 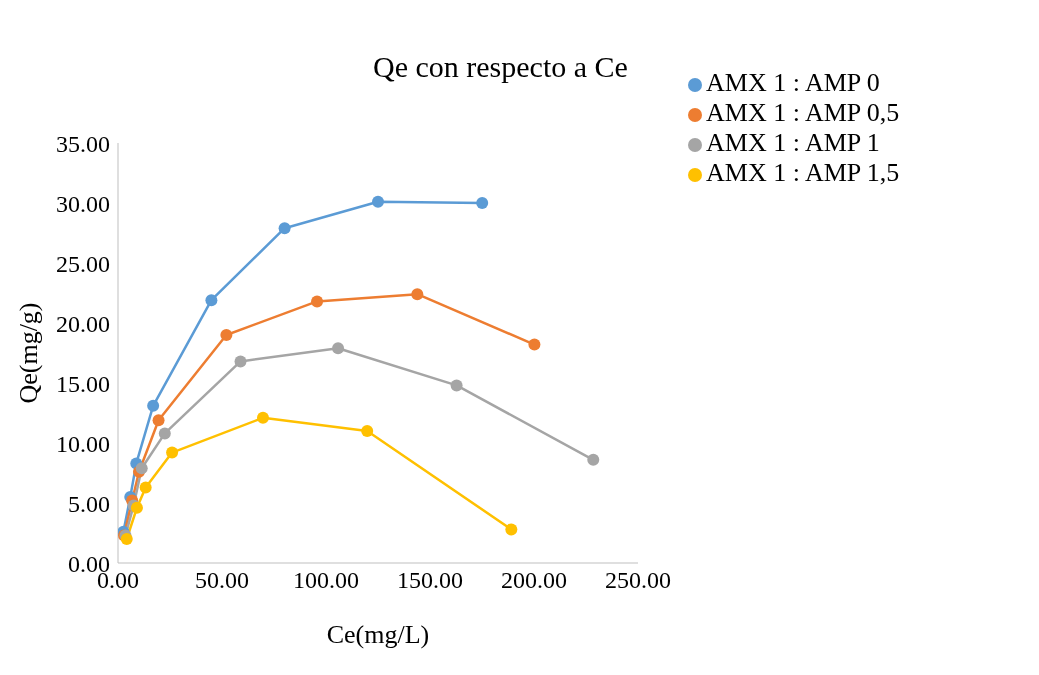 What do you see at coordinates (793, 142) in the screenshot?
I see `legend-label: AMX 1 : AMP 1` at bounding box center [793, 142].